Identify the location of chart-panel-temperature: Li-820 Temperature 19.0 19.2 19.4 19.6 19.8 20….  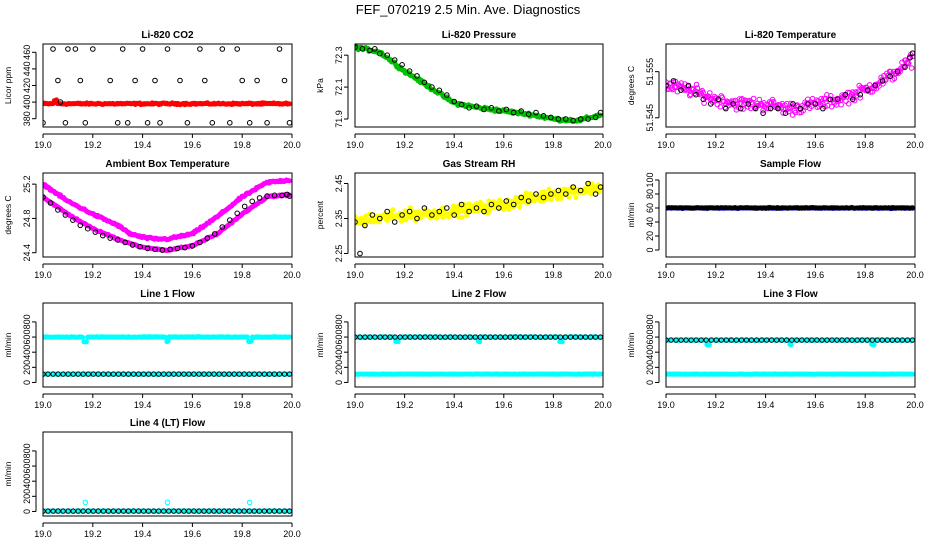
(775, 90).